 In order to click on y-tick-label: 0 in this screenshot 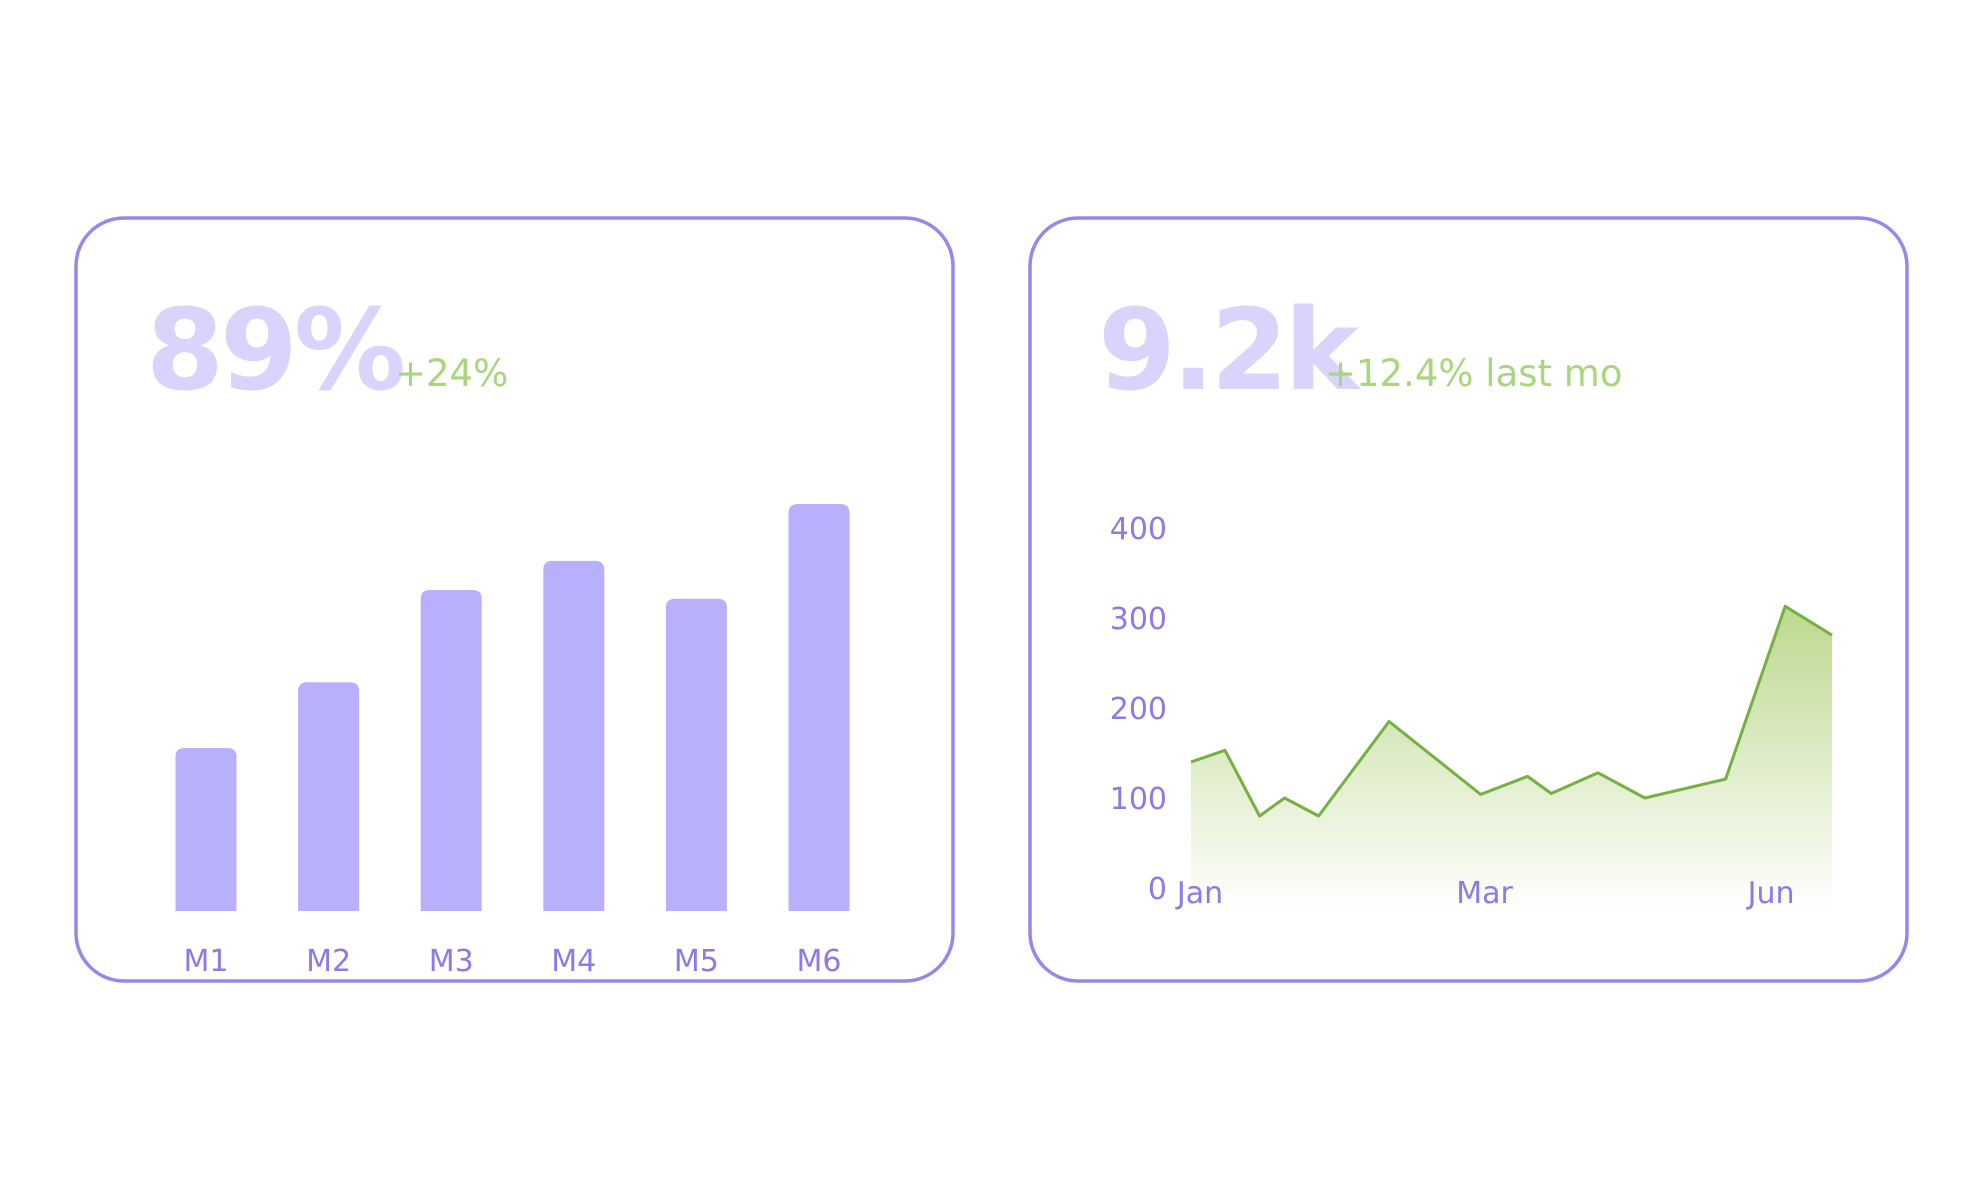, I will do `click(1157, 889)`.